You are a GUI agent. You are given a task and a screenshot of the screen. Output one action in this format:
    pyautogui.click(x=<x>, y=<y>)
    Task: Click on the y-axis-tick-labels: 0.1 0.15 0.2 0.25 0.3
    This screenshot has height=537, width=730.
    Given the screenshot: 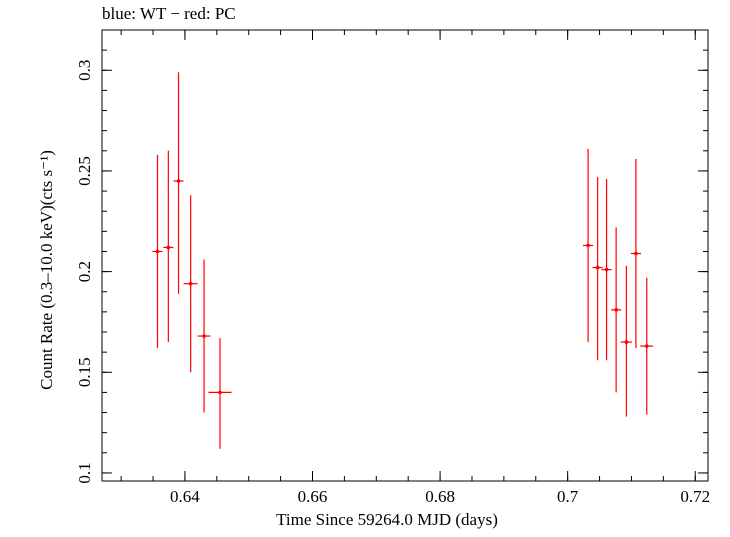 What is the action you would take?
    pyautogui.click(x=84, y=272)
    